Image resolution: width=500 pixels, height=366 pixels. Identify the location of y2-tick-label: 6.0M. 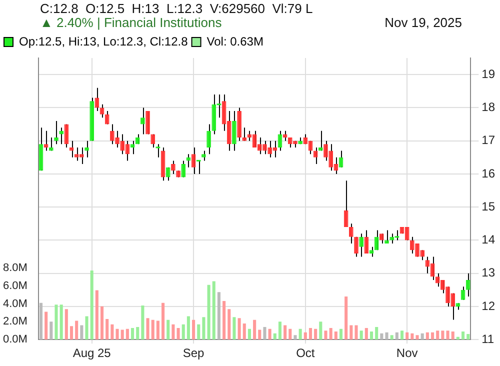
(15, 286).